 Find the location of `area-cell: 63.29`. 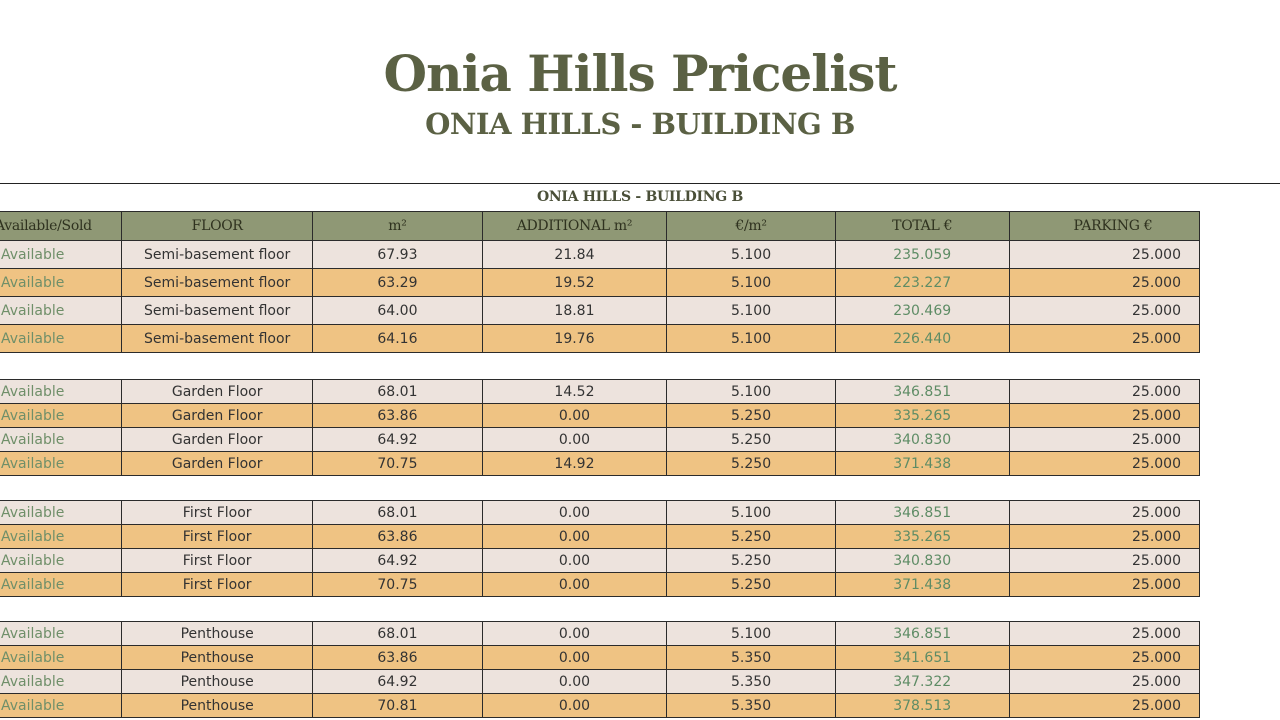

area-cell: 63.29 is located at coordinates (397, 282).